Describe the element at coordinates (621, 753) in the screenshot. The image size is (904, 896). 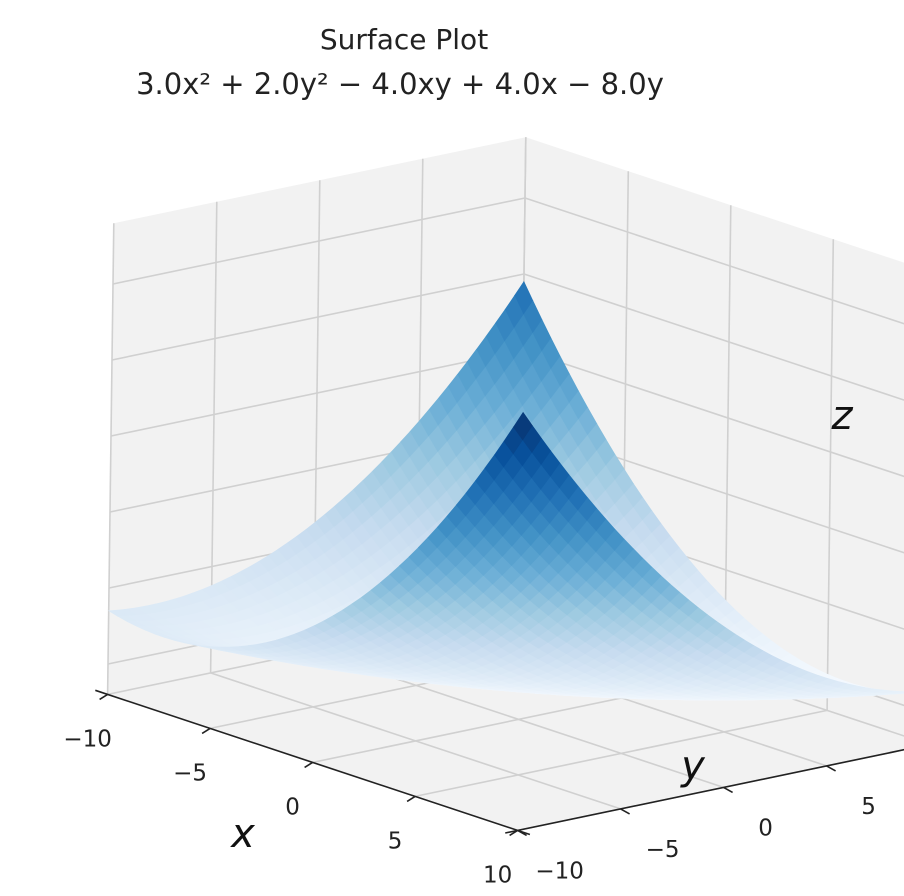
I see `grid-floor-x` at that location.